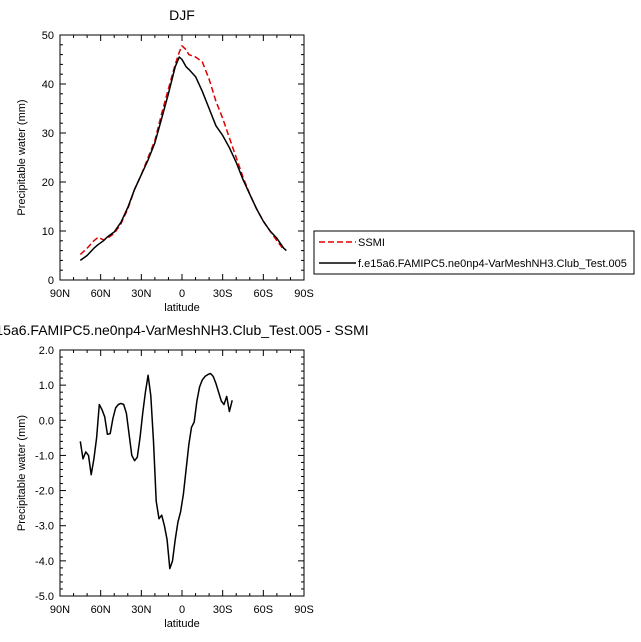 This screenshot has height=642, width=641. What do you see at coordinates (474, 252) in the screenshot?
I see `legend-box` at bounding box center [474, 252].